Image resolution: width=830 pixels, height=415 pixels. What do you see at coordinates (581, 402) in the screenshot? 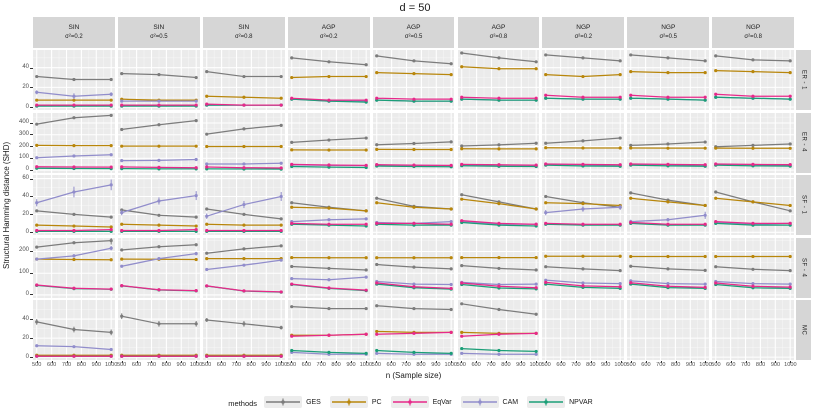
I see `legend-label: NPVAR` at bounding box center [581, 402].